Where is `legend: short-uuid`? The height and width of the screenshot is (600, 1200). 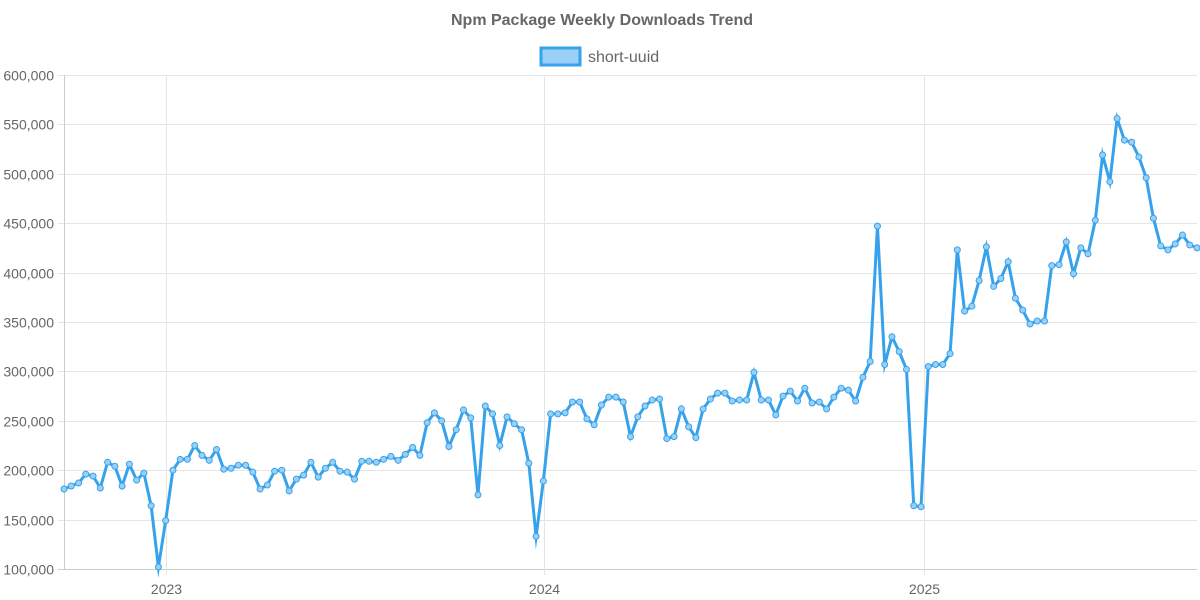 legend: short-uuid is located at coordinates (599, 56).